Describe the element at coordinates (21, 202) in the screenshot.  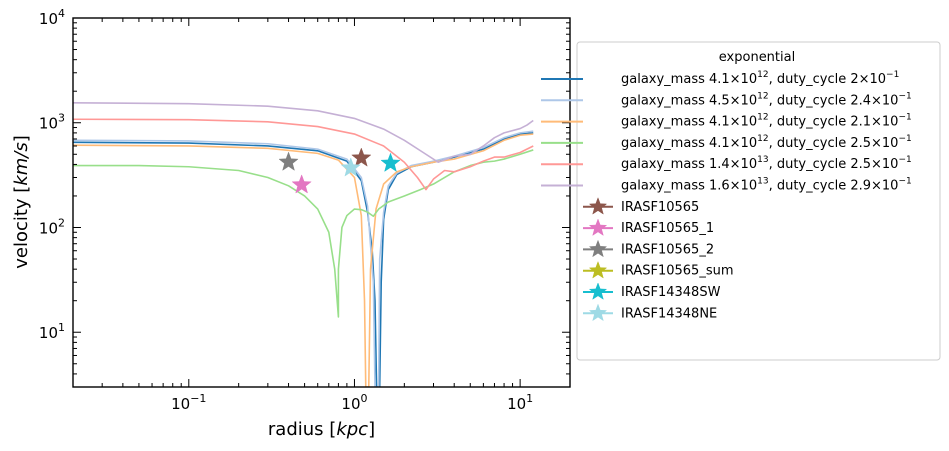
I see `y-axis-label: velocity [km/s]` at that location.